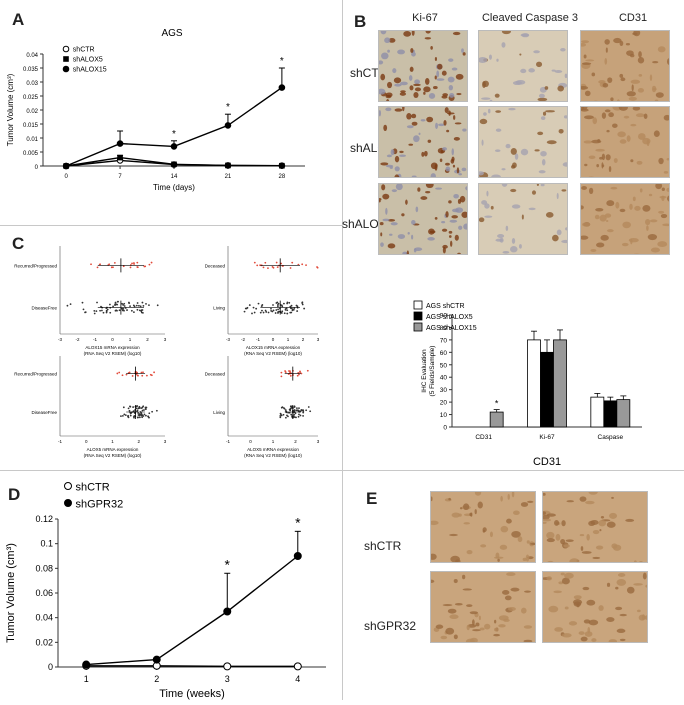  I want to click on legend-label: shALOX15, so click(90, 70).